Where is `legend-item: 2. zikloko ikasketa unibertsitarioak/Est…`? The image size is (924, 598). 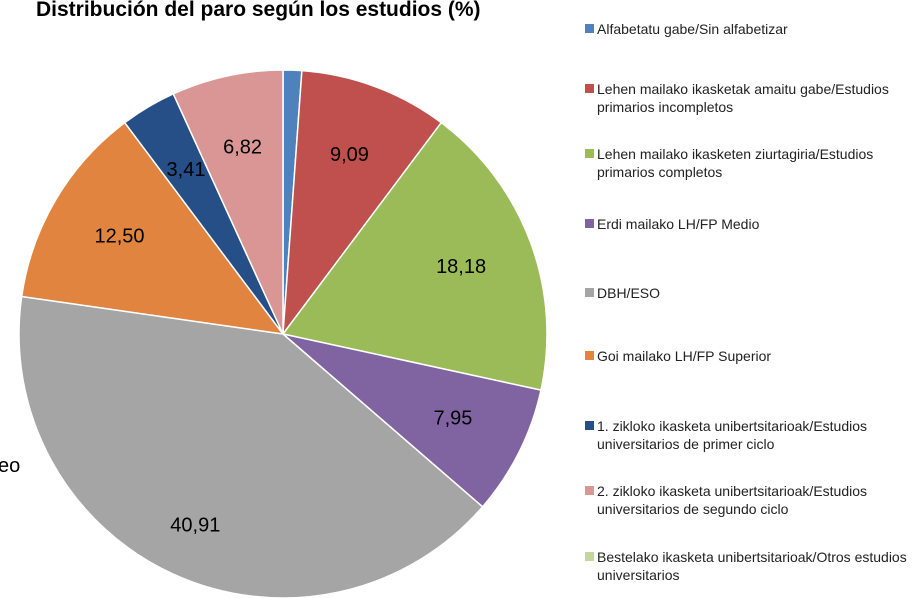 legend-item: 2. zikloko ikasketa unibertsitarioak/Est… is located at coordinates (754, 500).